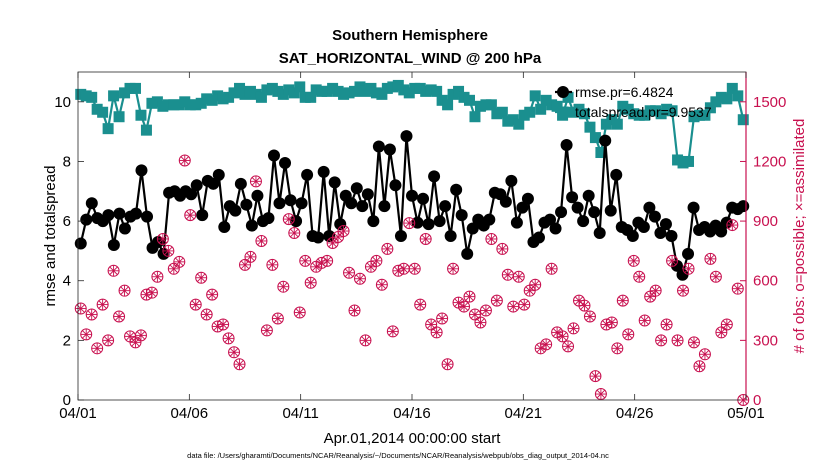  I want to click on legend-spread-marker, so click(563, 112).